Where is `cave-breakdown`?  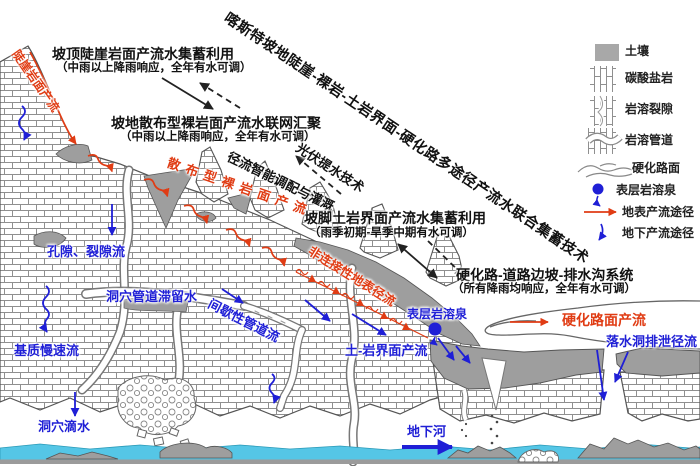
cave-breakdown is located at coordinates (157, 416).